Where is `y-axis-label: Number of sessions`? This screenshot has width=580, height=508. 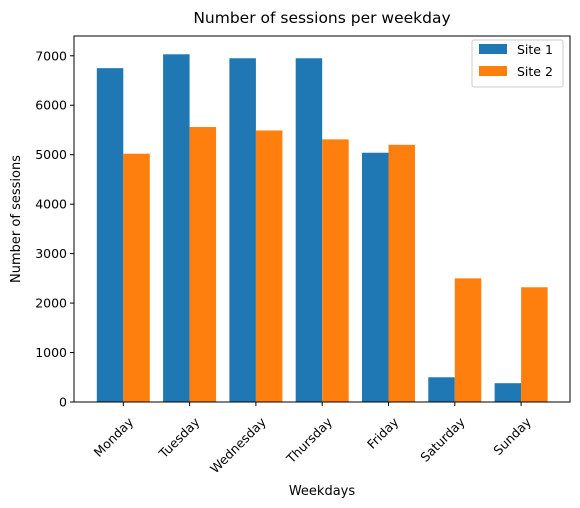 y-axis-label: Number of sessions is located at coordinates (16, 219).